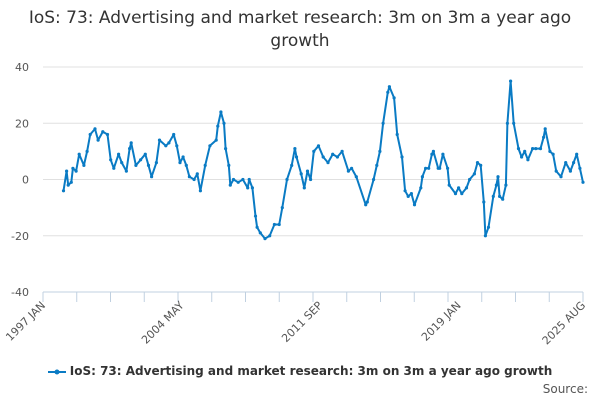  What do you see at coordinates (441, 321) in the screenshot?
I see `x-tick-label: 2019 JAN` at bounding box center [441, 321].